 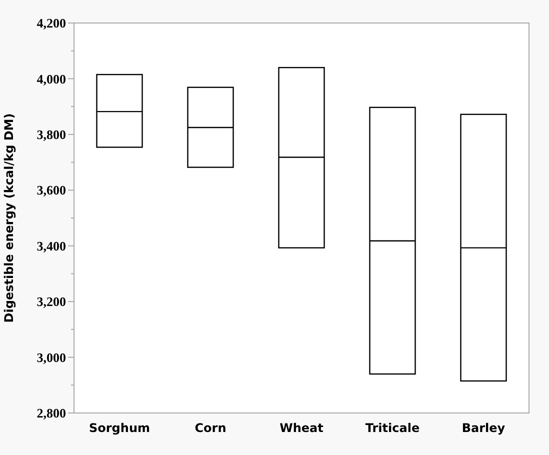 I want to click on x-tick-label: Wheat, so click(x=302, y=428).